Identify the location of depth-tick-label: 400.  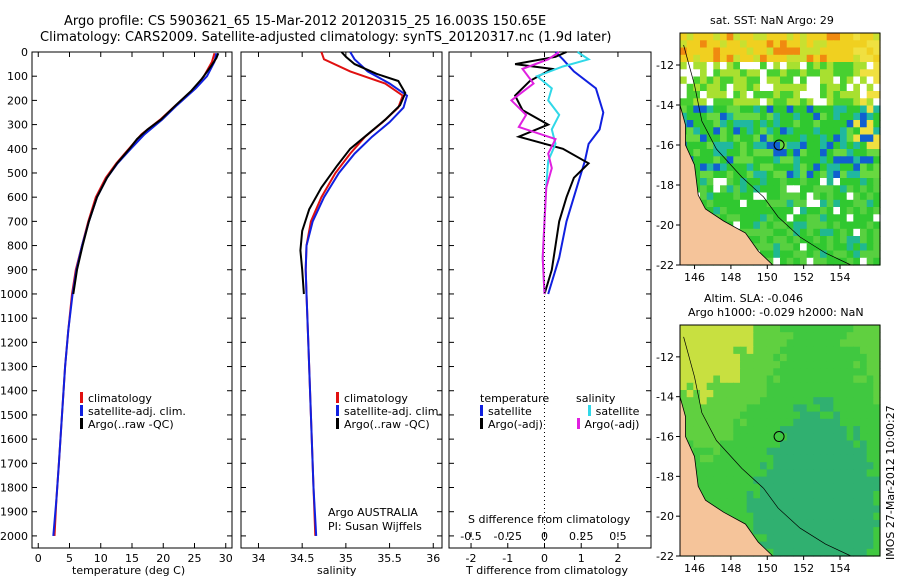
(17, 149).